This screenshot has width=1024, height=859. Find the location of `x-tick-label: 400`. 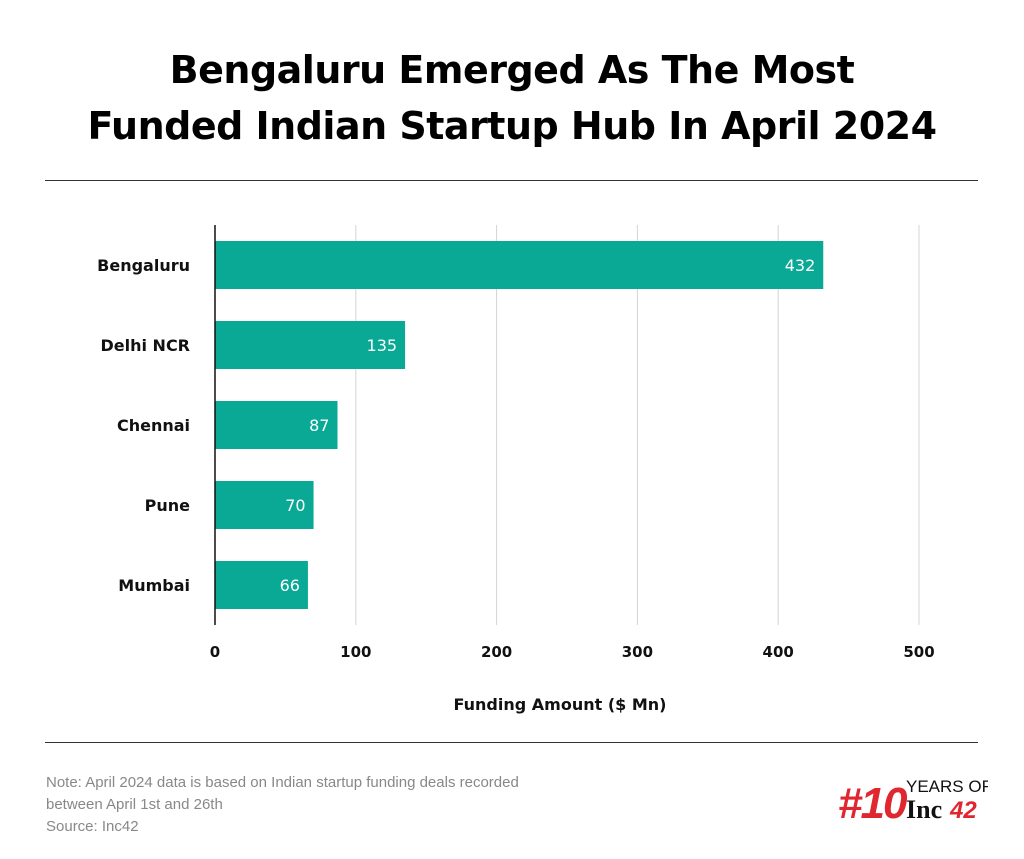

x-tick-label: 400 is located at coordinates (778, 652).